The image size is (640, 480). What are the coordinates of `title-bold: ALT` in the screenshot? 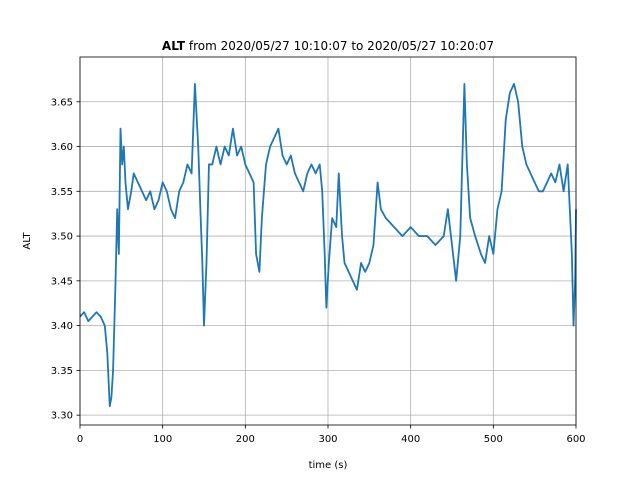 It's located at (174, 46).